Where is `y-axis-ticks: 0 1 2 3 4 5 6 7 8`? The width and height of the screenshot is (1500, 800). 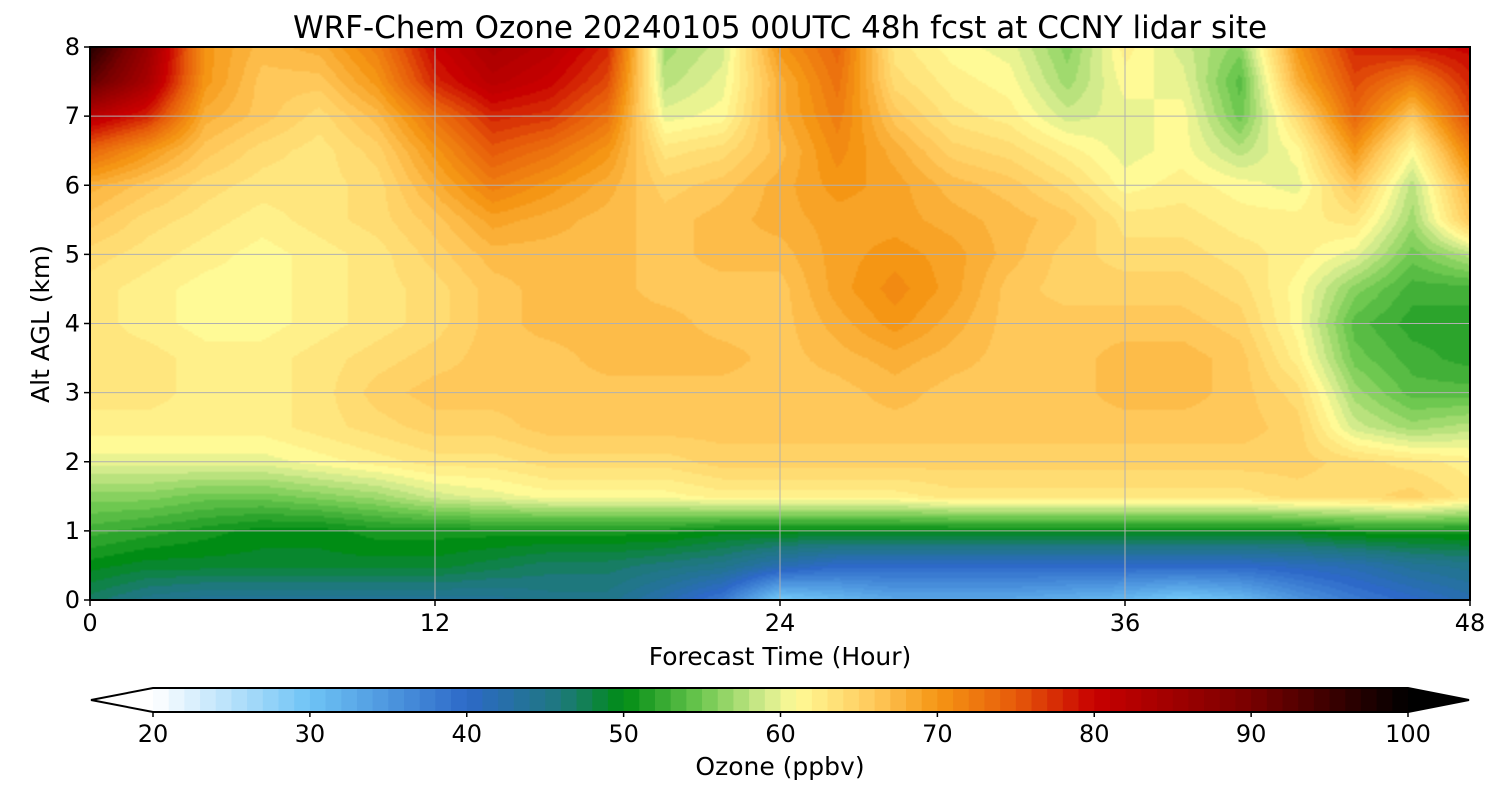 y-axis-ticks: 0 1 2 3 4 5 6 7 8 is located at coordinates (77, 323).